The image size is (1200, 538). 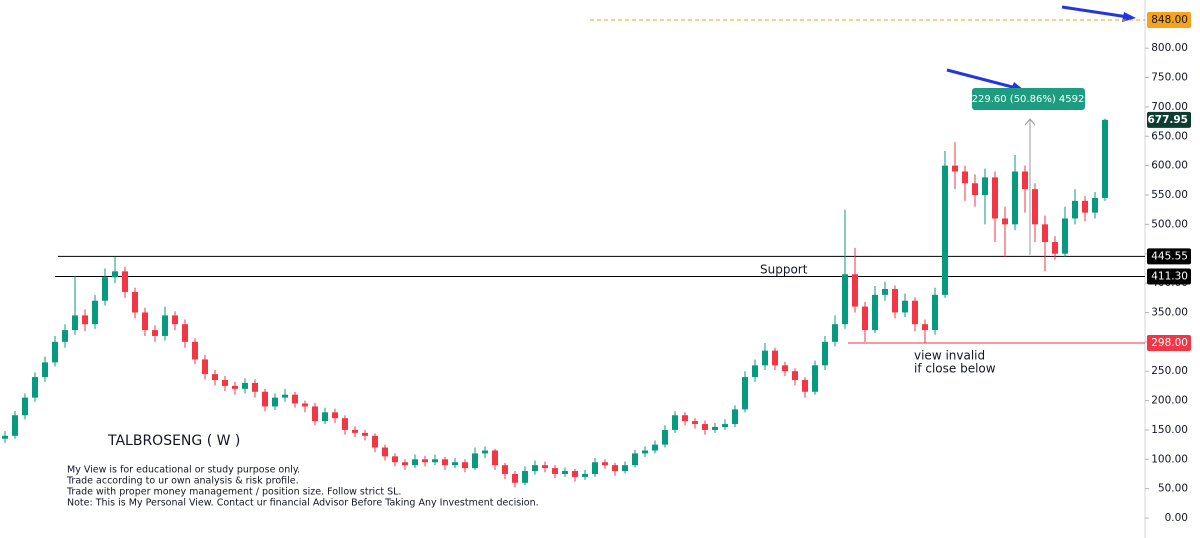 I want to click on y-tick-label: 800.00, so click(x=1169, y=48).